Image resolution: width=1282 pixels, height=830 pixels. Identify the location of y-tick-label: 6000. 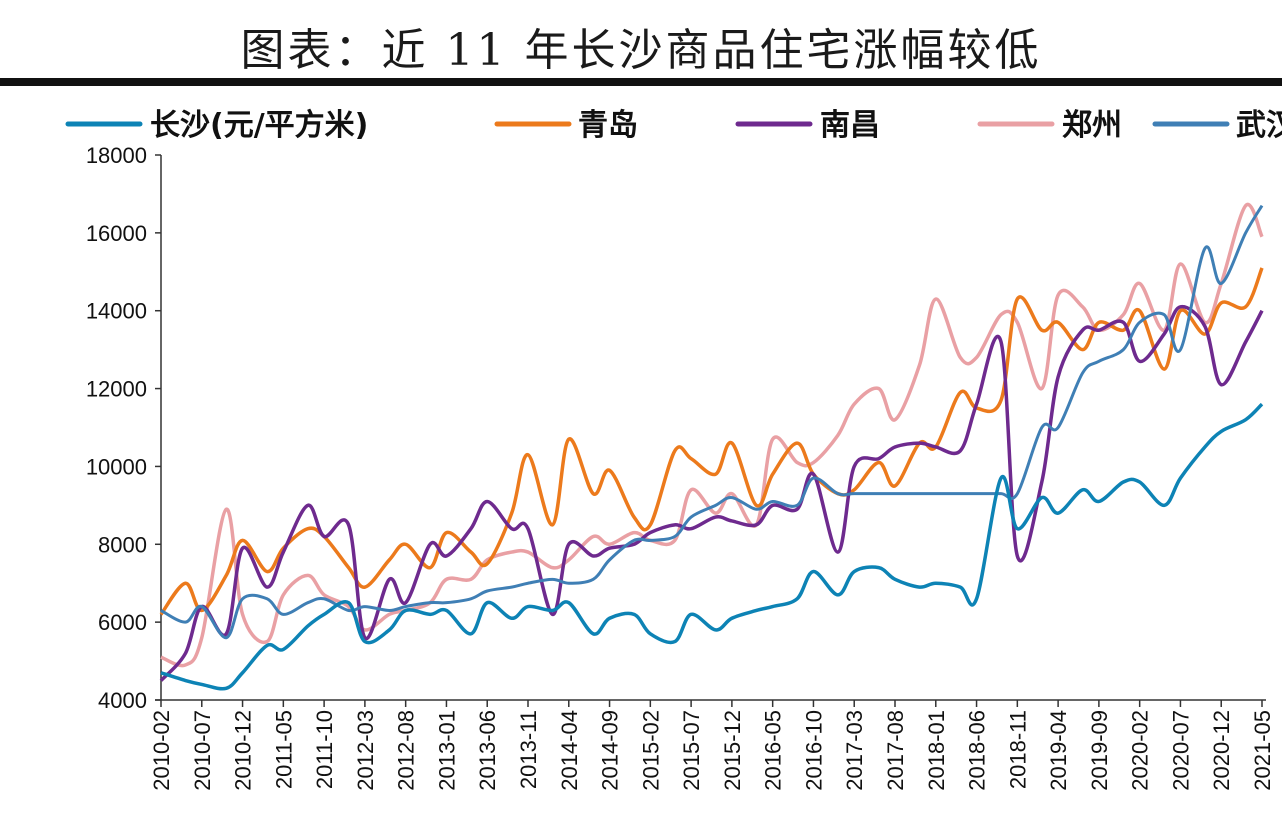
(122, 622).